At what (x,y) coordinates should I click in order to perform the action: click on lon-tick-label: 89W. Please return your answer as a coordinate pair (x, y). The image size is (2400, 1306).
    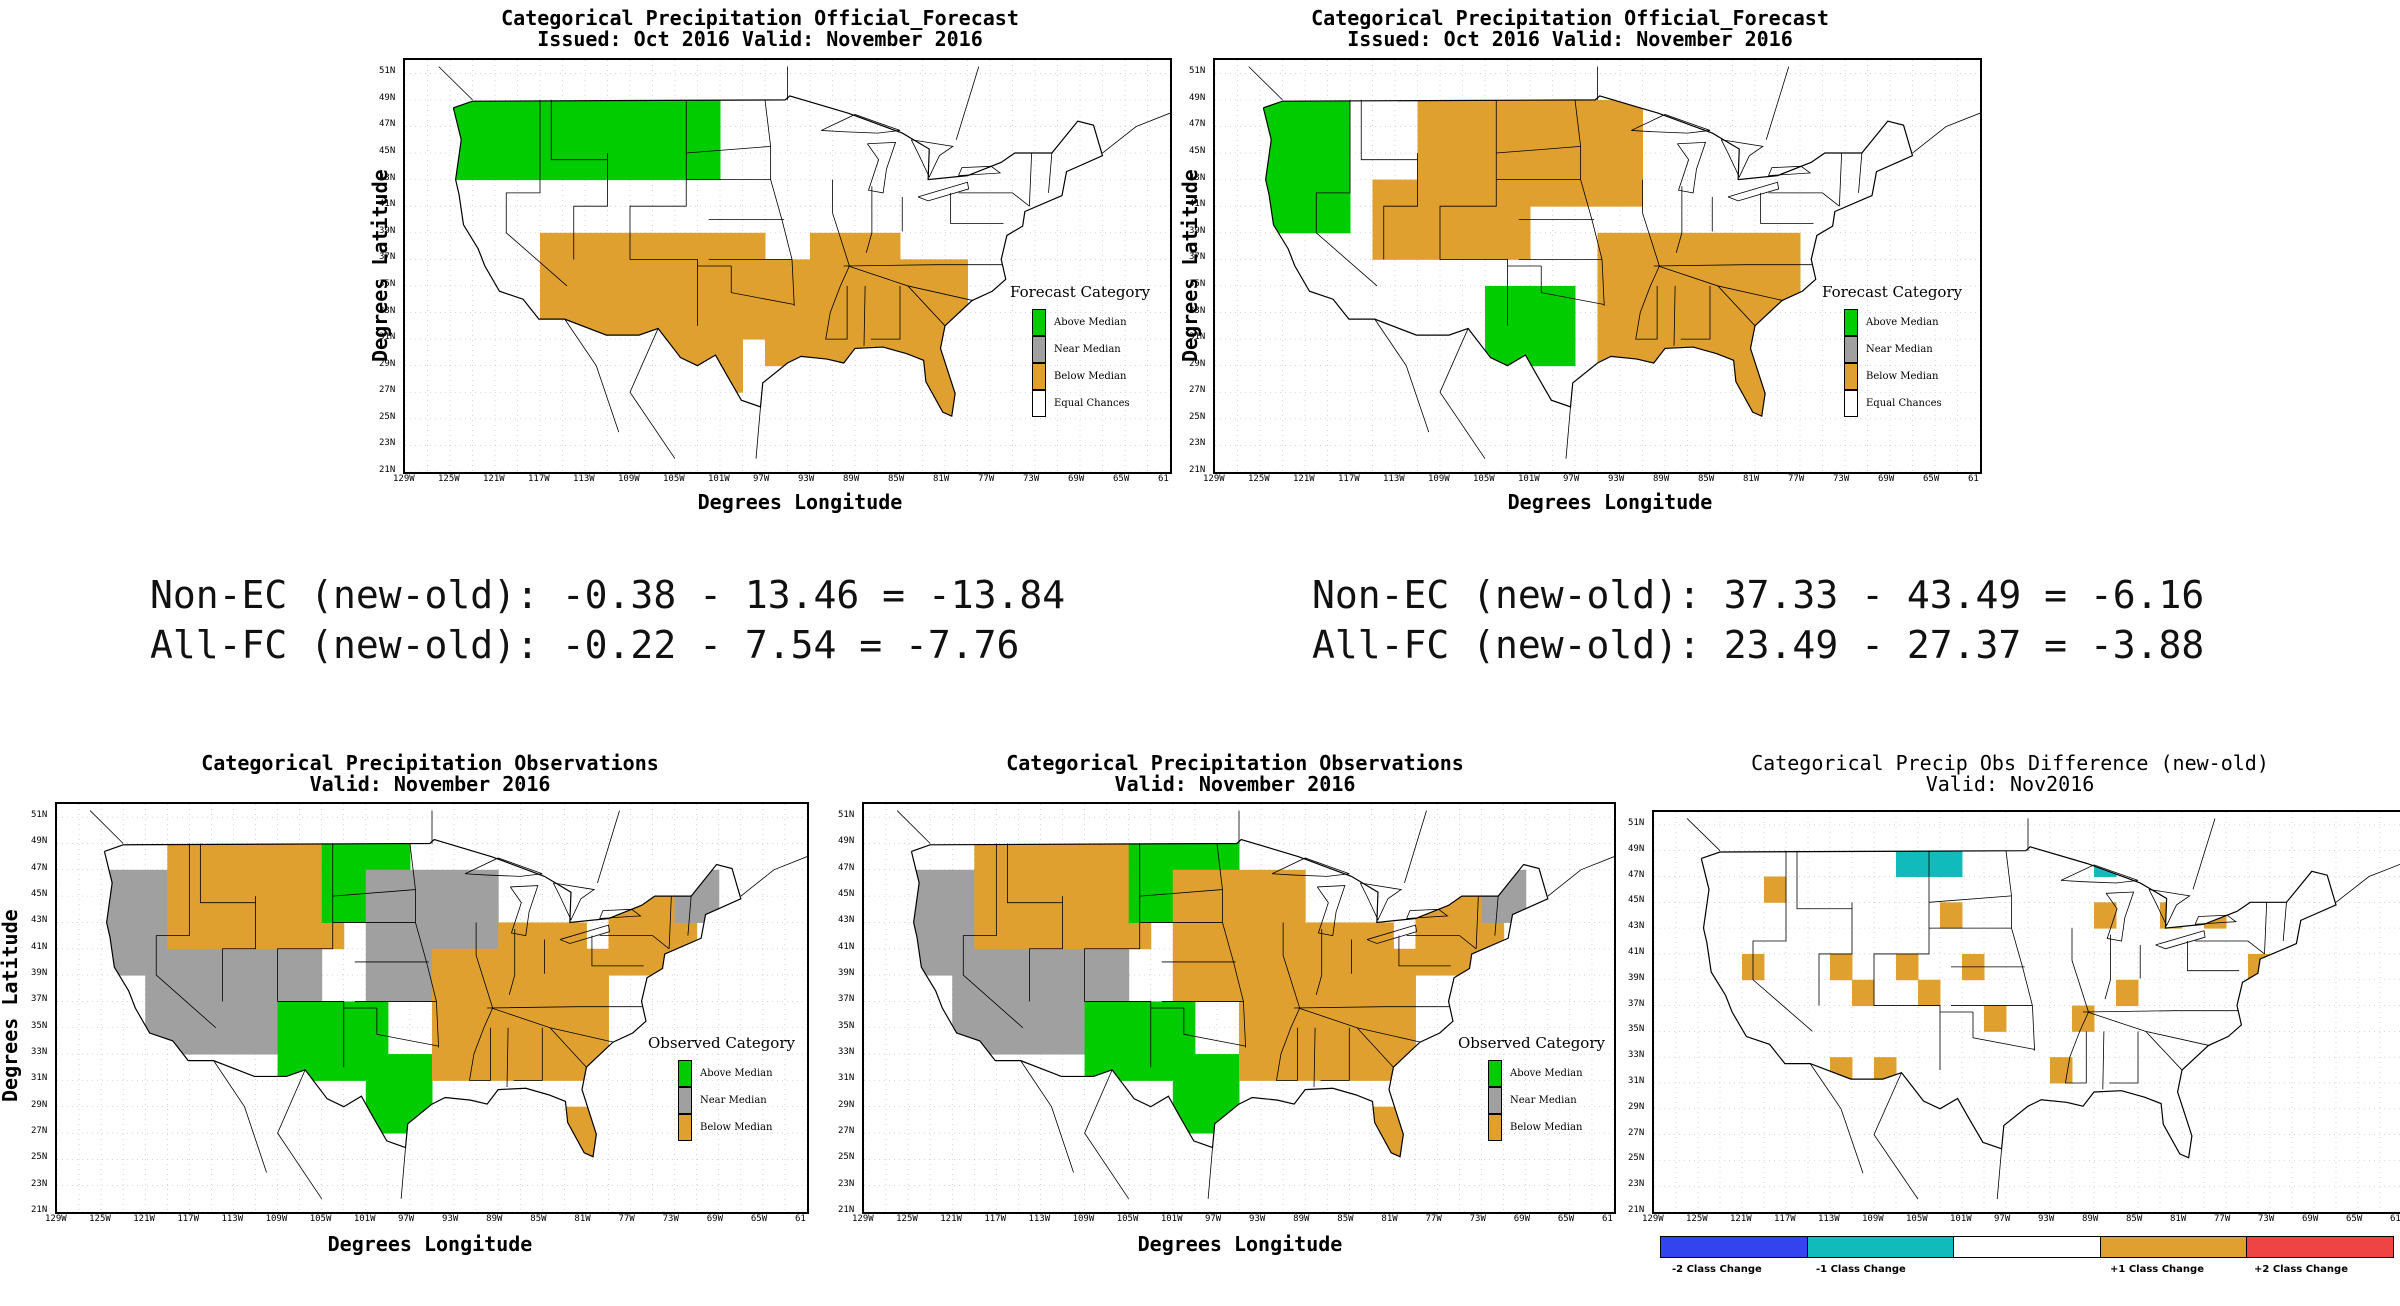
    Looking at the image, I should click on (2090, 1219).